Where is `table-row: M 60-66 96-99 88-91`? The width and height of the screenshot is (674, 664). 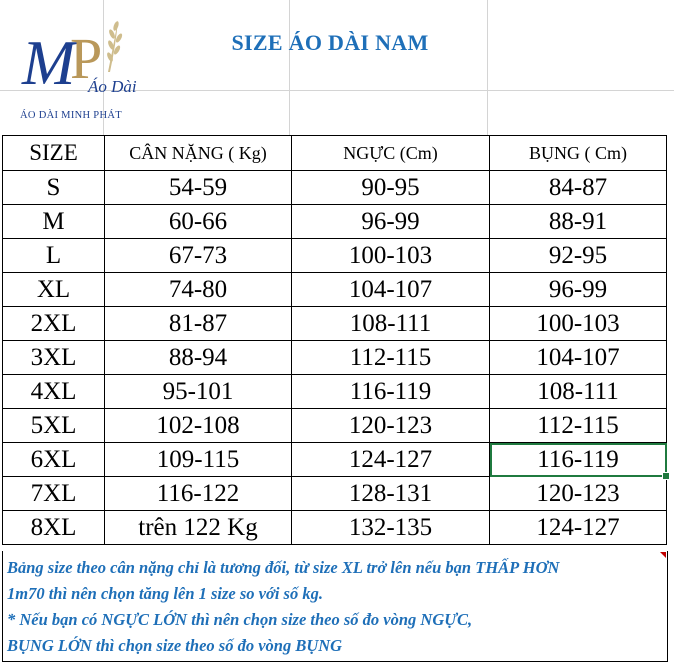
table-row: M 60-66 96-99 88-91 is located at coordinates (334, 221).